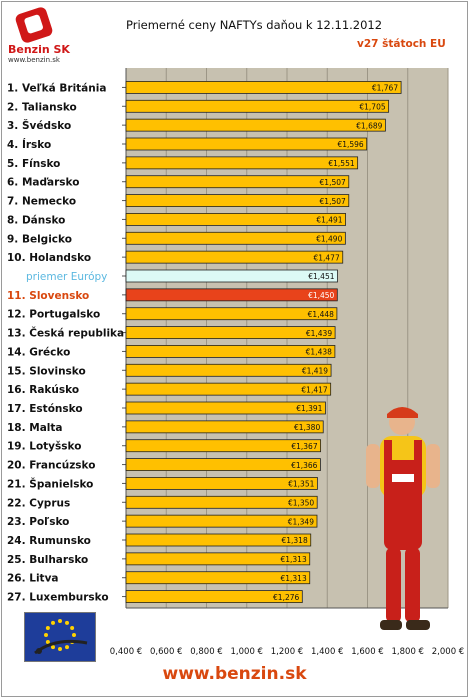 The height and width of the screenshot is (698, 469). I want to click on x-tick-label-6: 1,600 €, so click(367, 652).